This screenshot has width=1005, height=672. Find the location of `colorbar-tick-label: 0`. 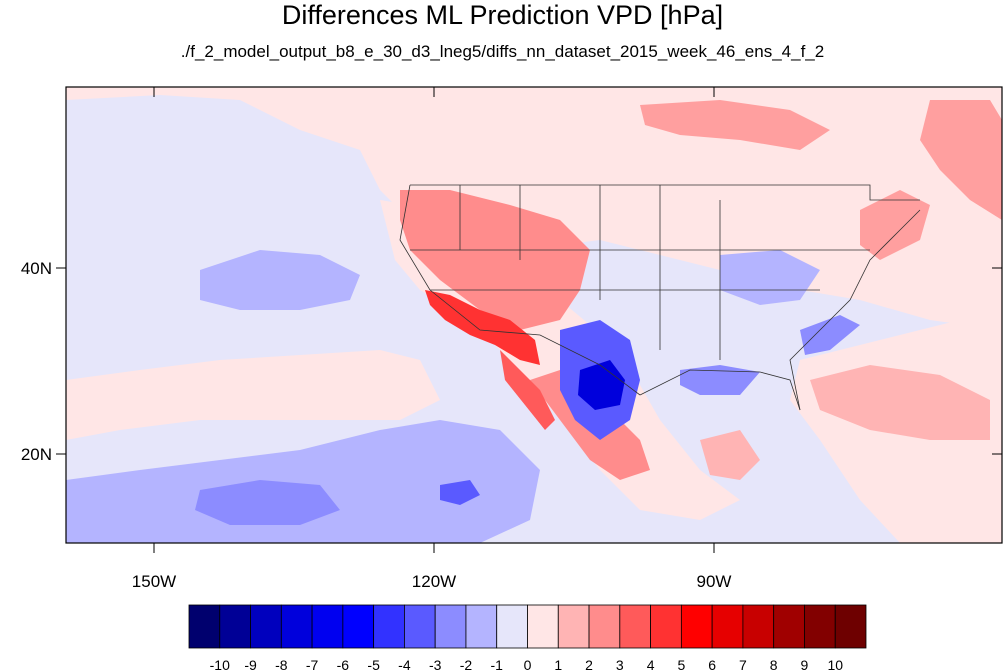

colorbar-tick-label: 0 is located at coordinates (528, 664).